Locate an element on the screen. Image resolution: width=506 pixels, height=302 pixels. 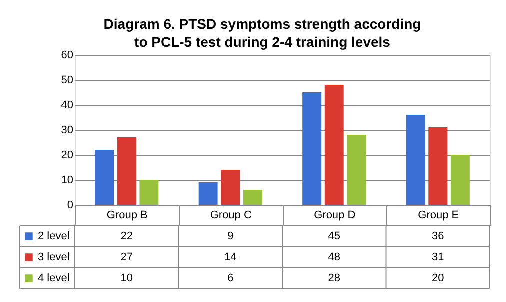
y-tick-label: 20 is located at coordinates (67, 156).